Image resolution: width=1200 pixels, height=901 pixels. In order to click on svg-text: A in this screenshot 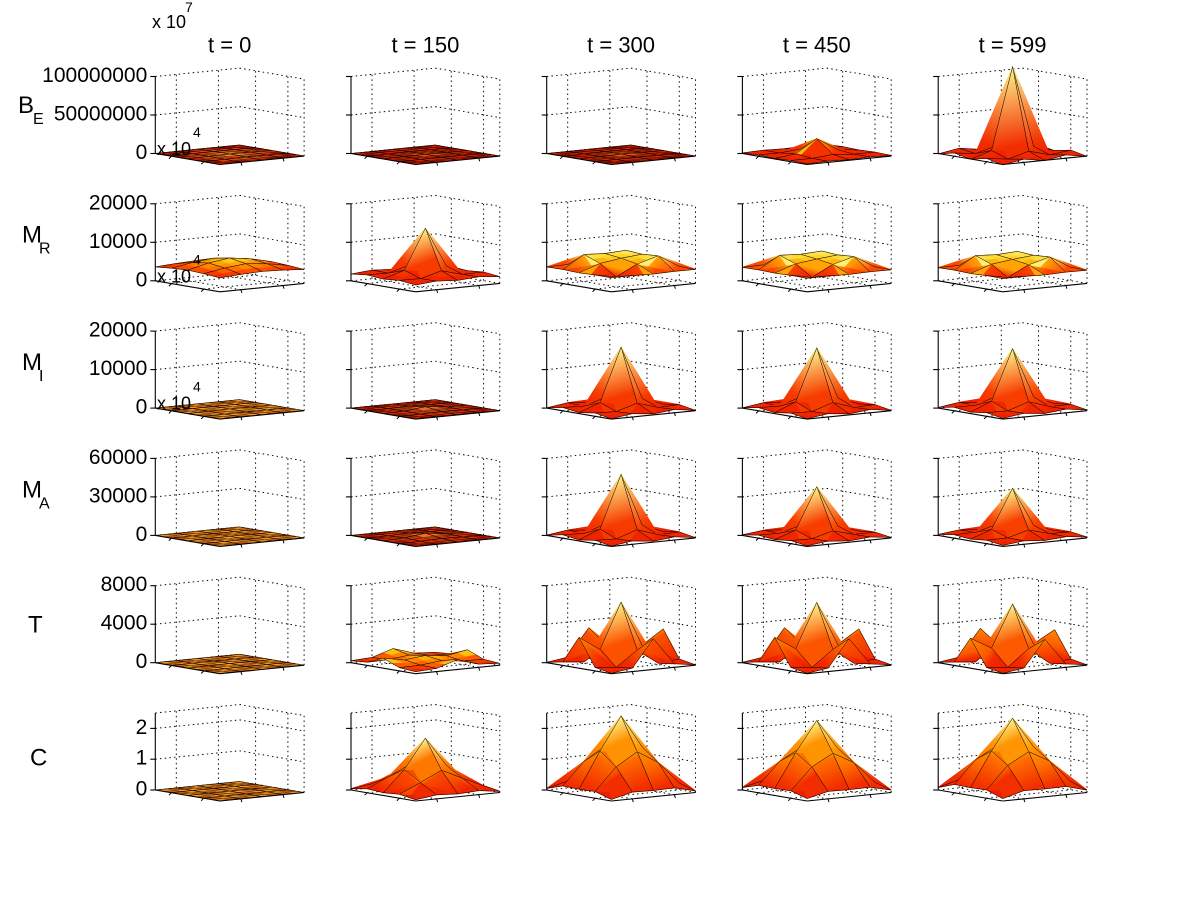, I will do `click(44, 504)`.